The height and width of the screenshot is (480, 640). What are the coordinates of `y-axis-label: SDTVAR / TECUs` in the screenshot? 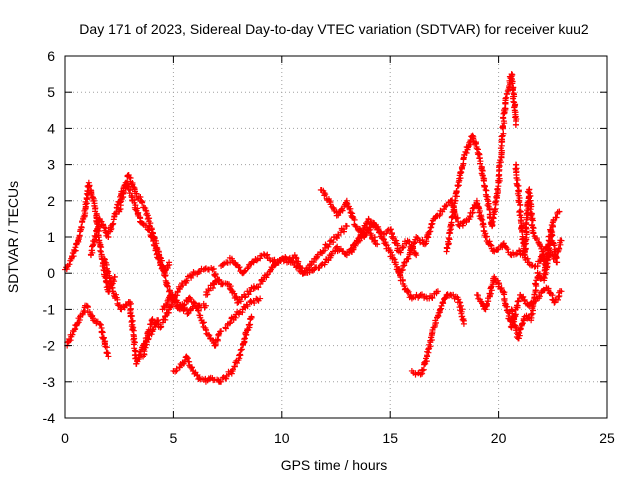 It's located at (13, 237).